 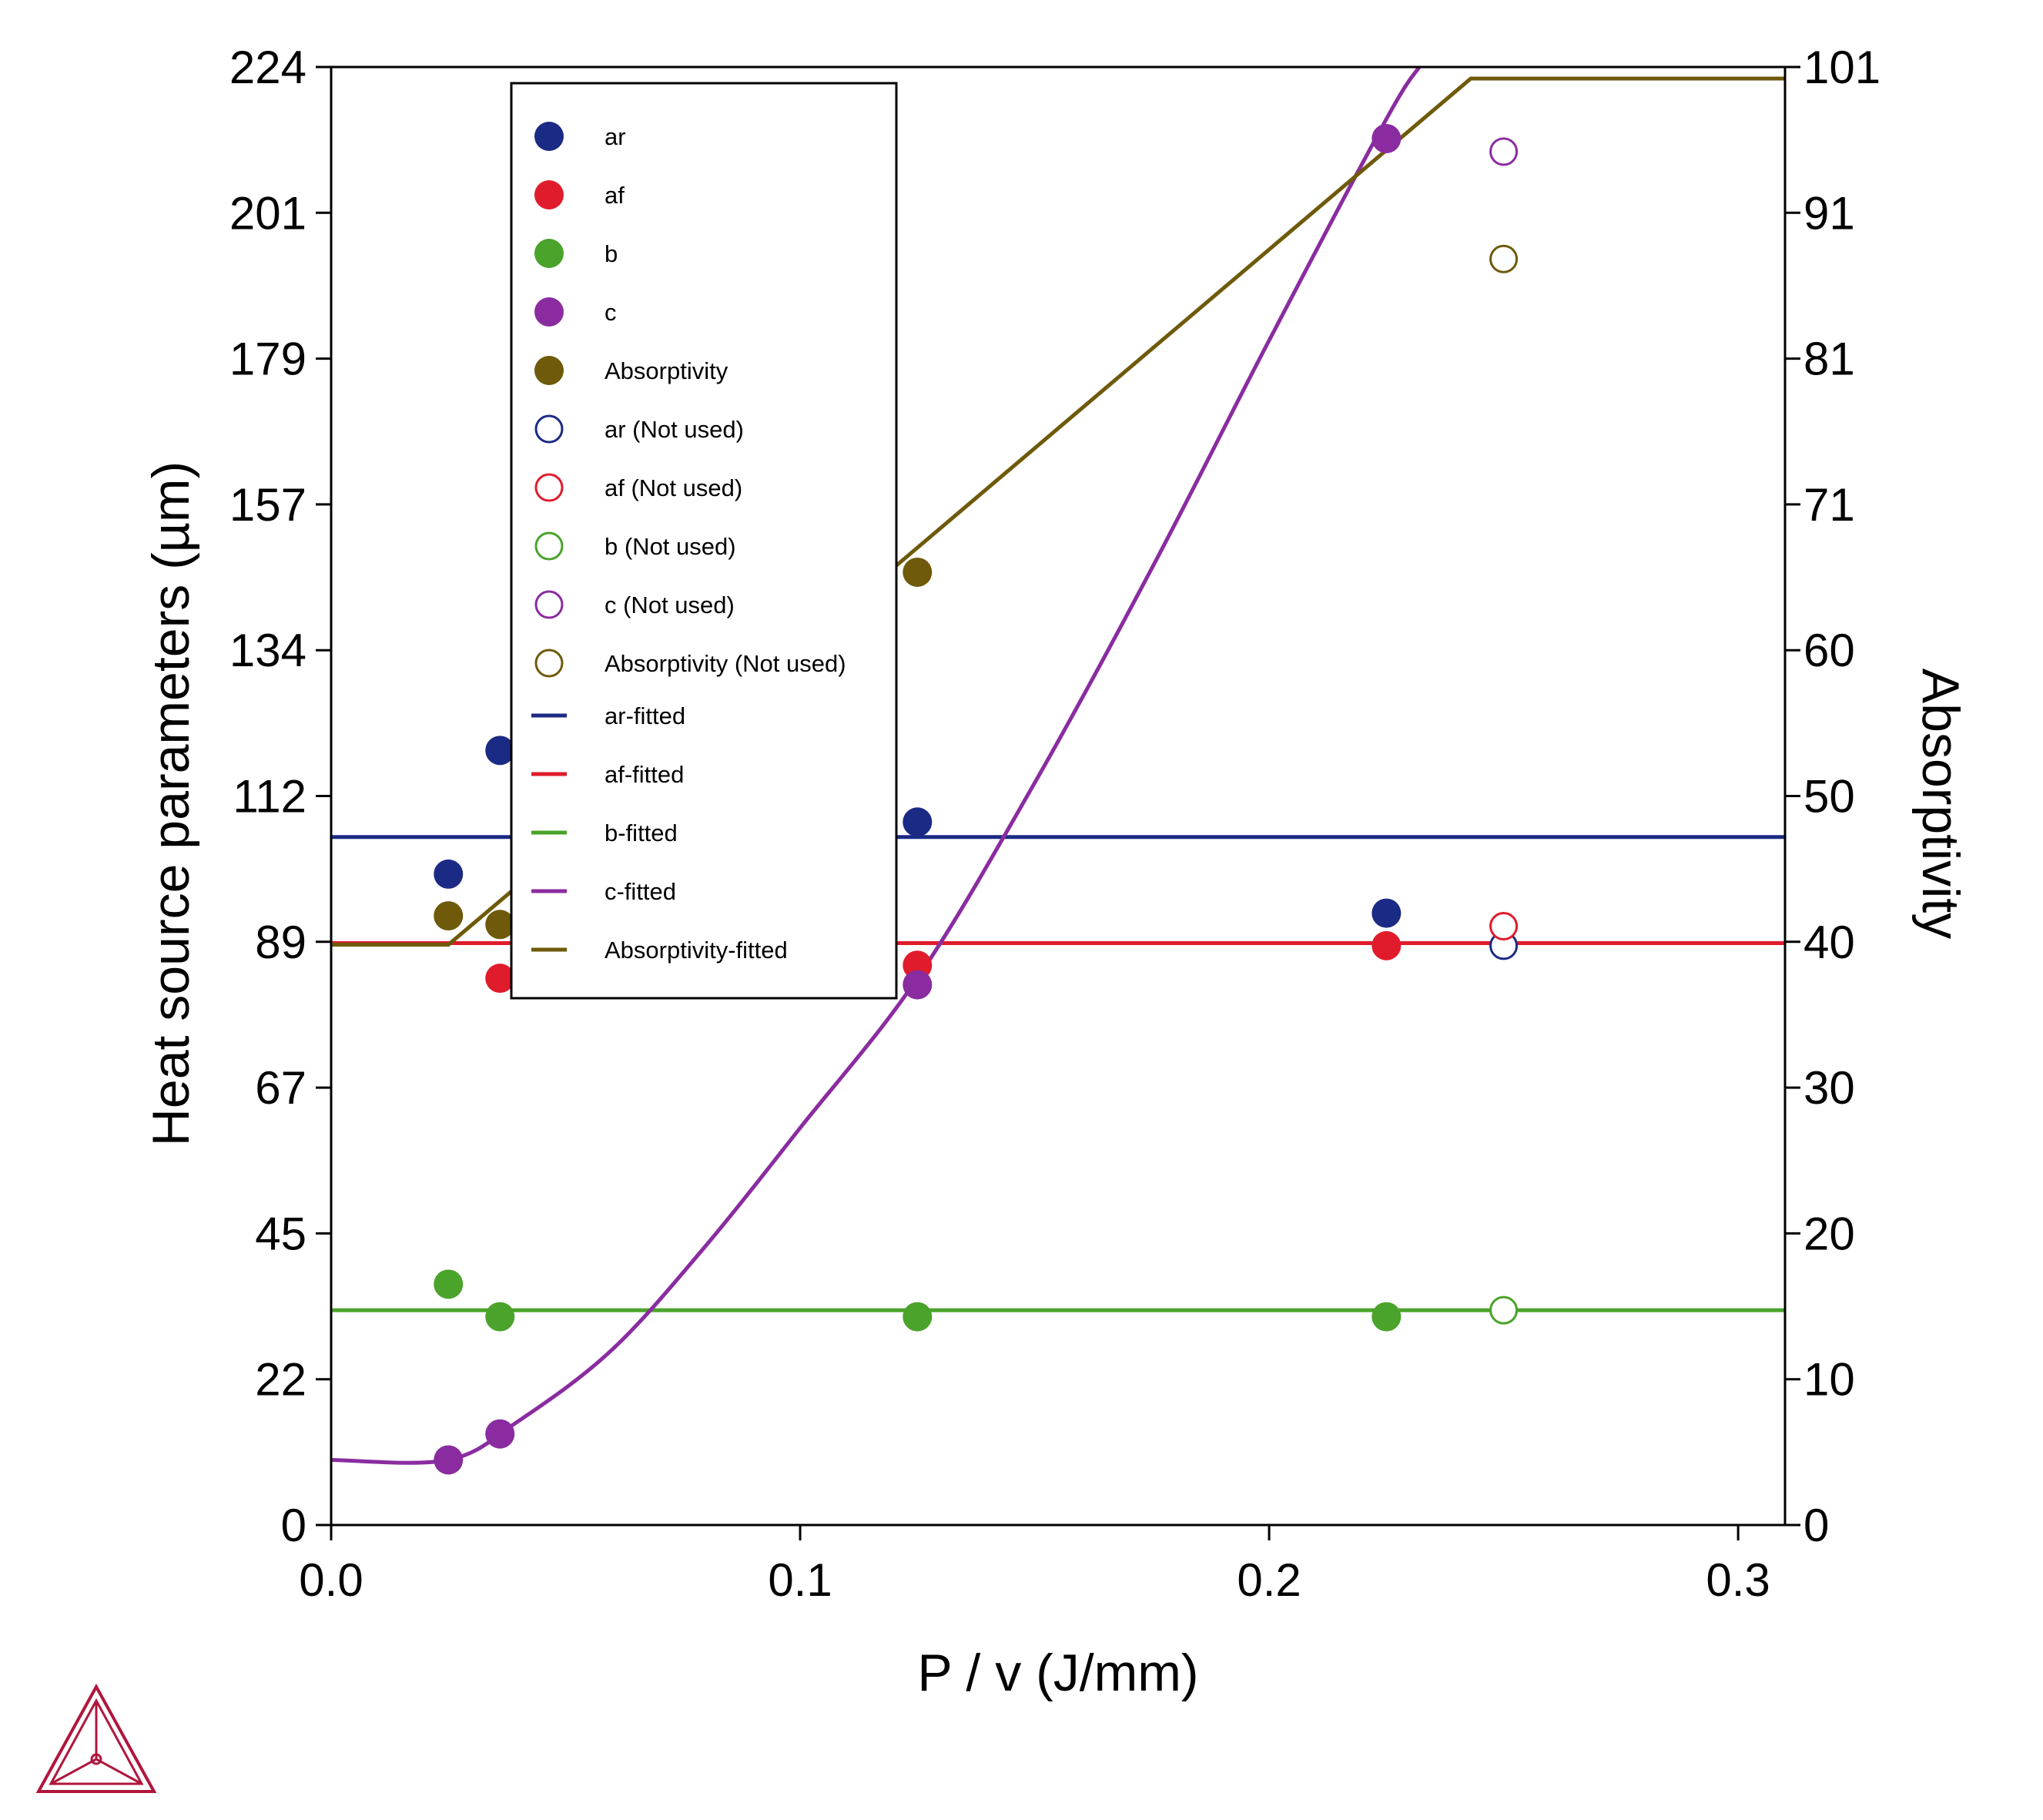 I want to click on legend-label-b: b, so click(x=611, y=254).